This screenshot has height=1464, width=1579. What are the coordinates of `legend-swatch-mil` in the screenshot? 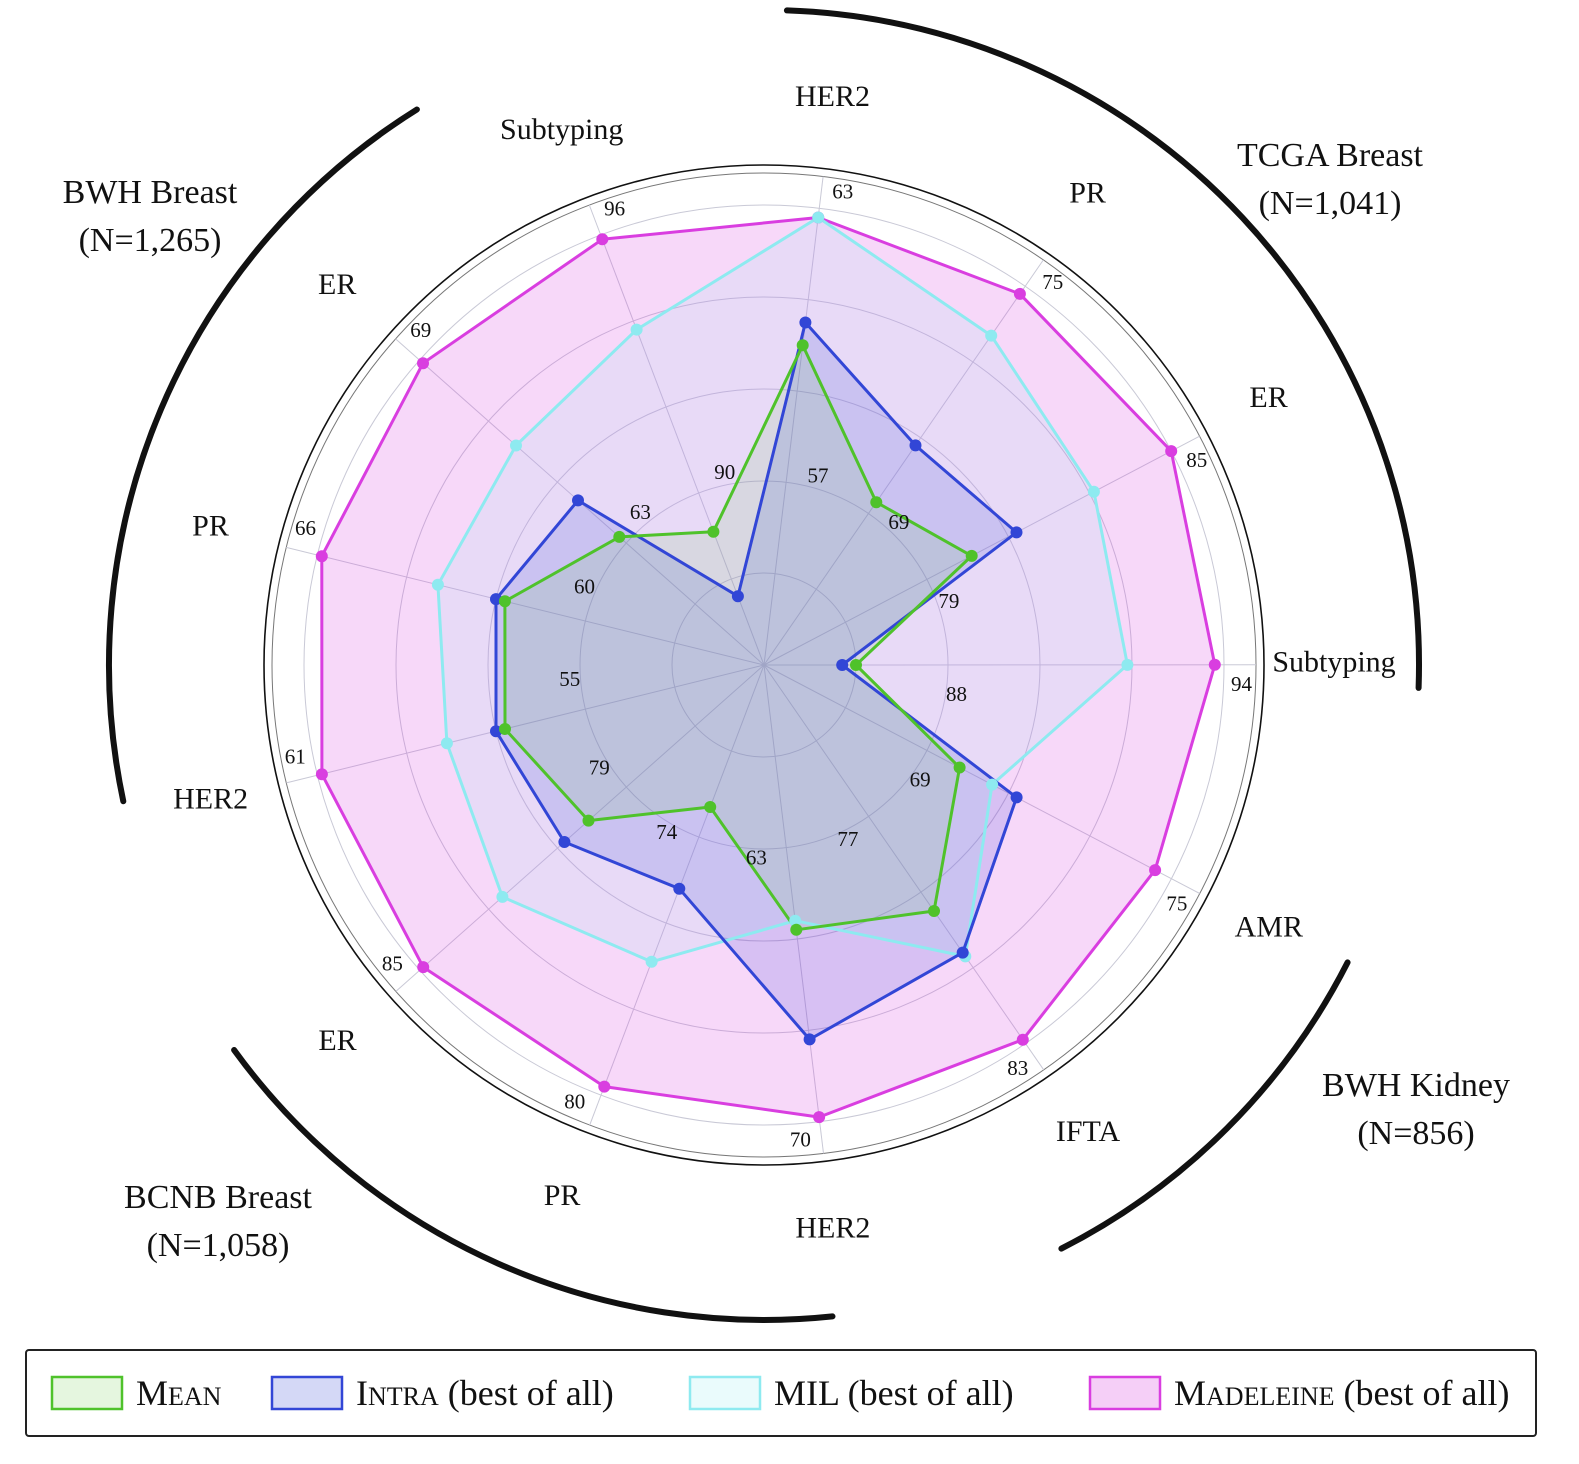 It's located at (725, 1393).